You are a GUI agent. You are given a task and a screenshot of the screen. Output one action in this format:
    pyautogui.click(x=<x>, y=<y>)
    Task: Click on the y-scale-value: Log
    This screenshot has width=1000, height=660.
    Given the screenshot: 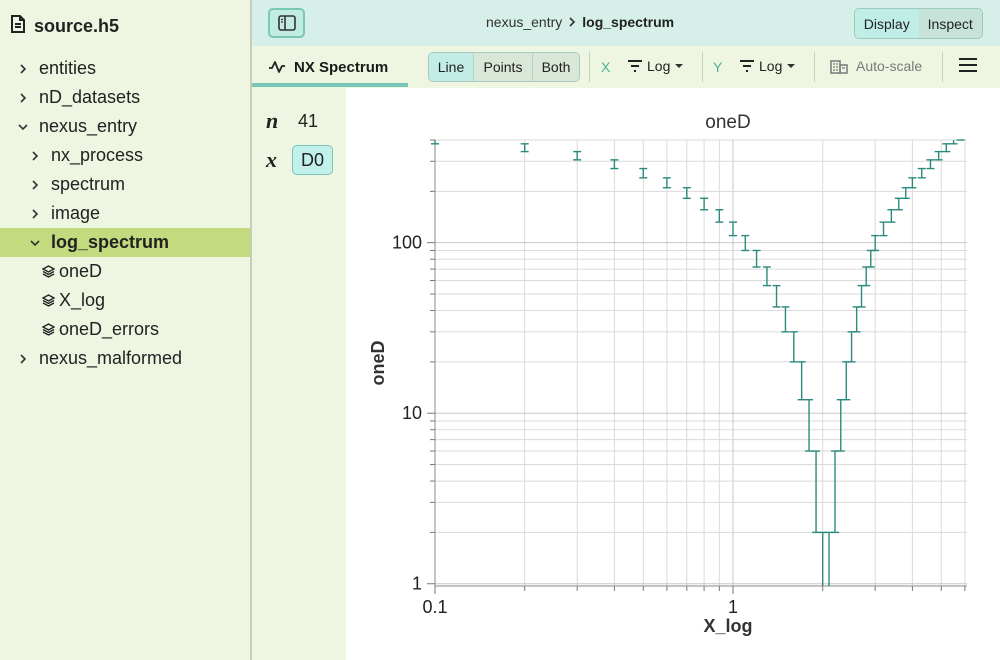 What is the action you would take?
    pyautogui.click(x=771, y=66)
    